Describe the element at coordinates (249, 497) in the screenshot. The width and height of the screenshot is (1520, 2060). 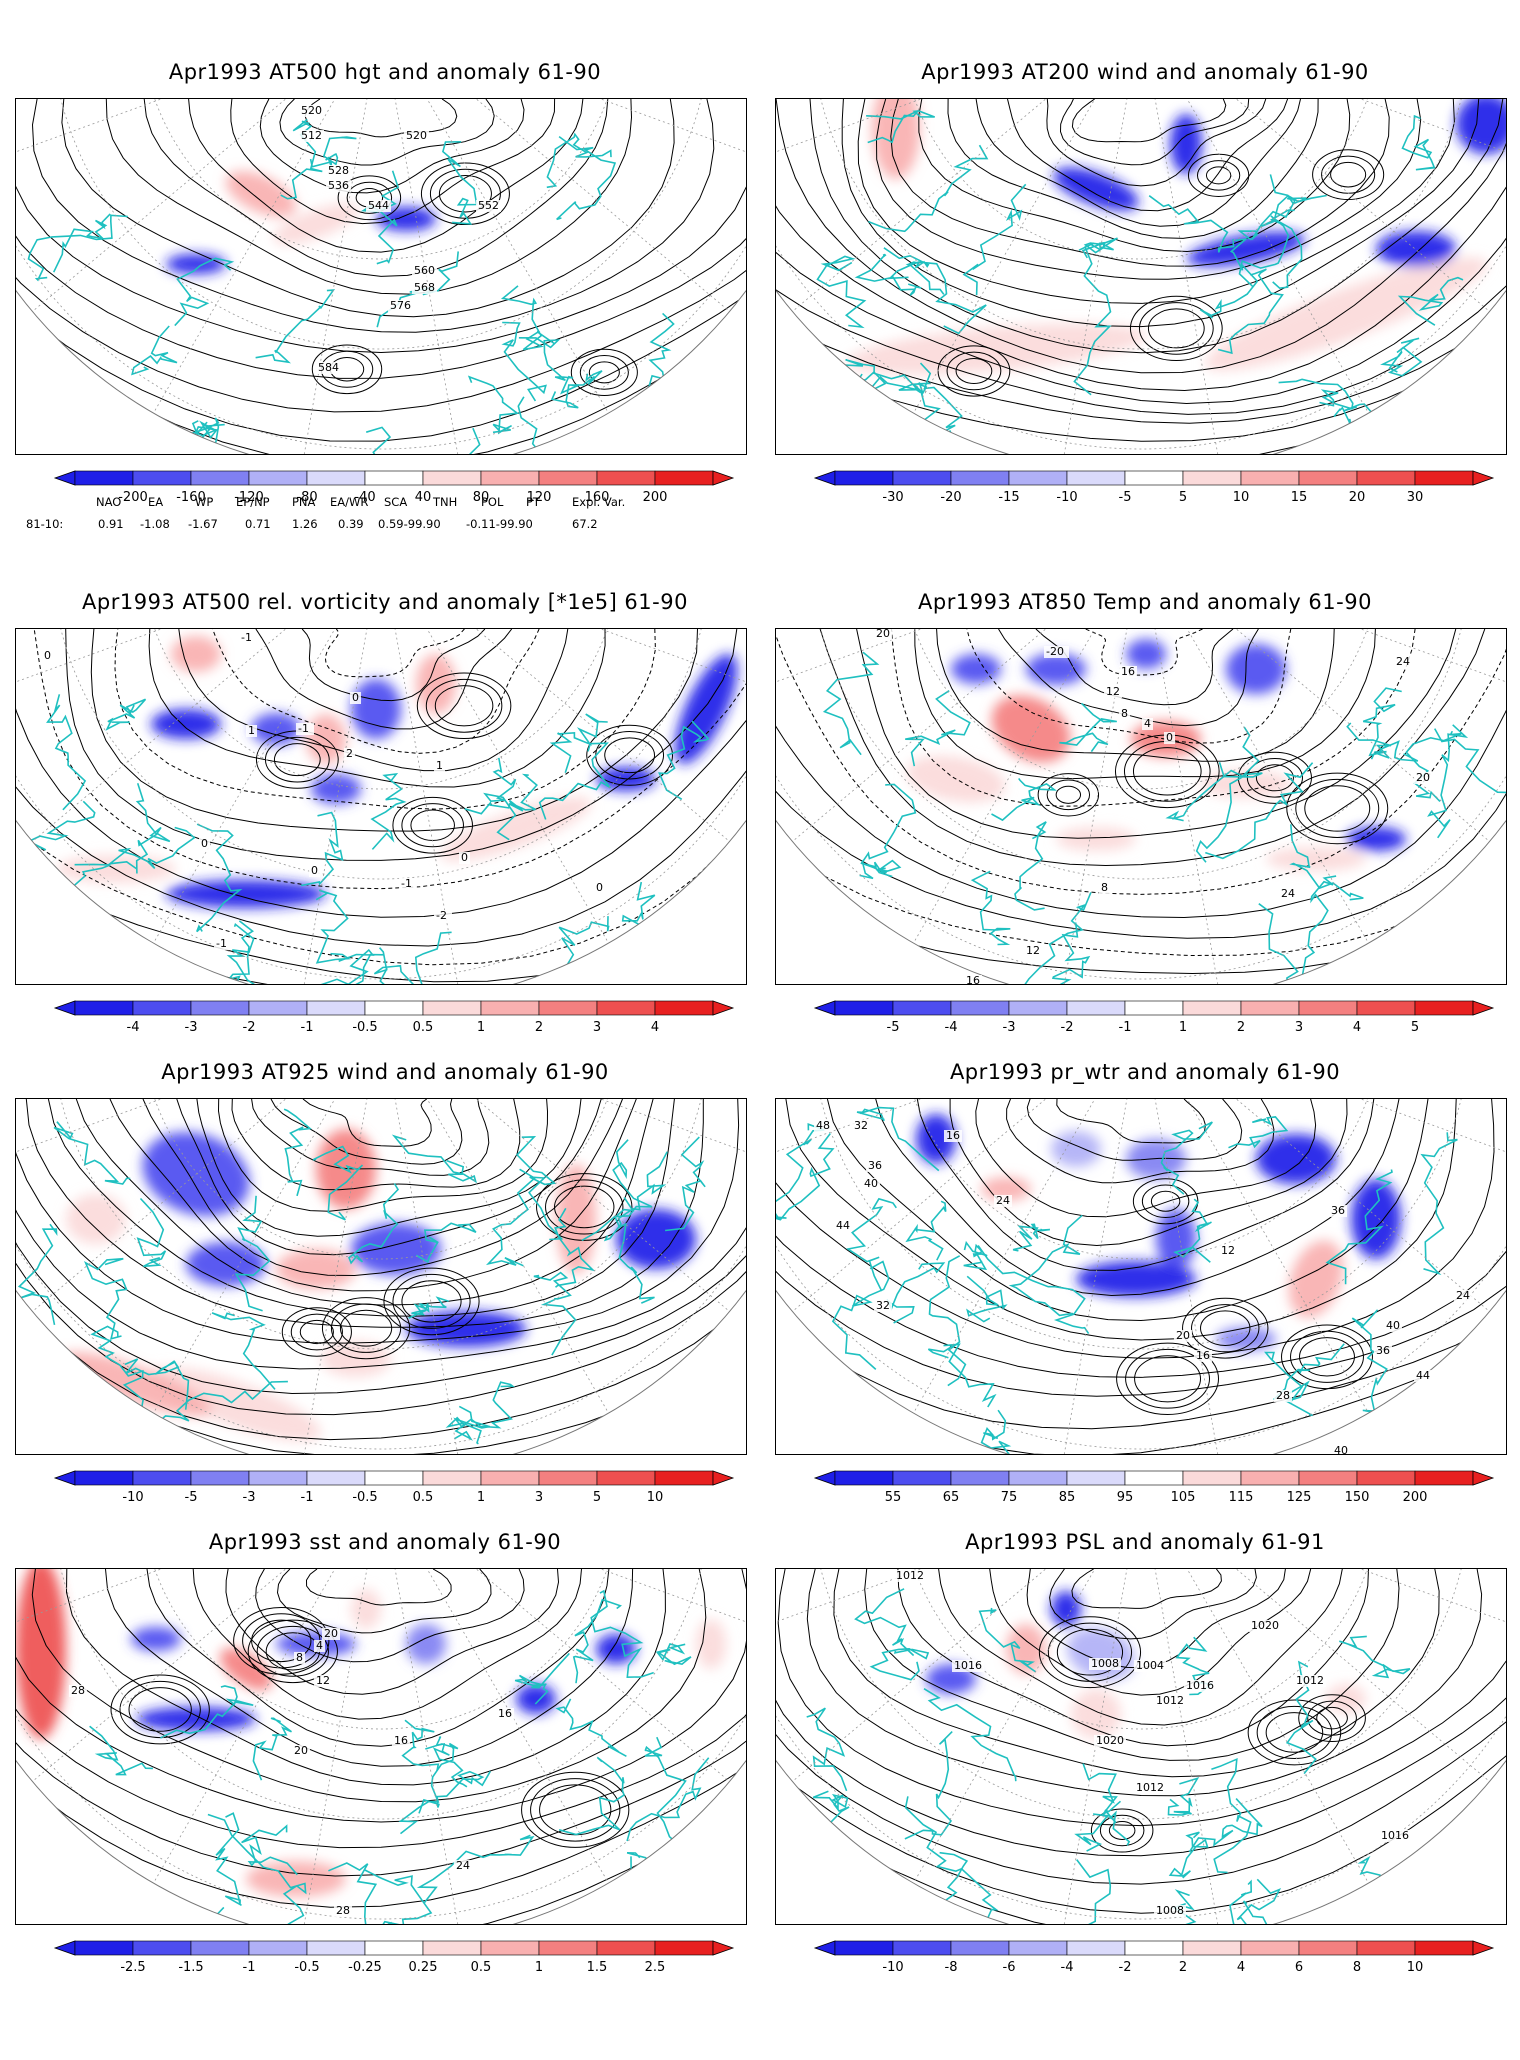
I see `colorbar-tick-label: -120` at that location.